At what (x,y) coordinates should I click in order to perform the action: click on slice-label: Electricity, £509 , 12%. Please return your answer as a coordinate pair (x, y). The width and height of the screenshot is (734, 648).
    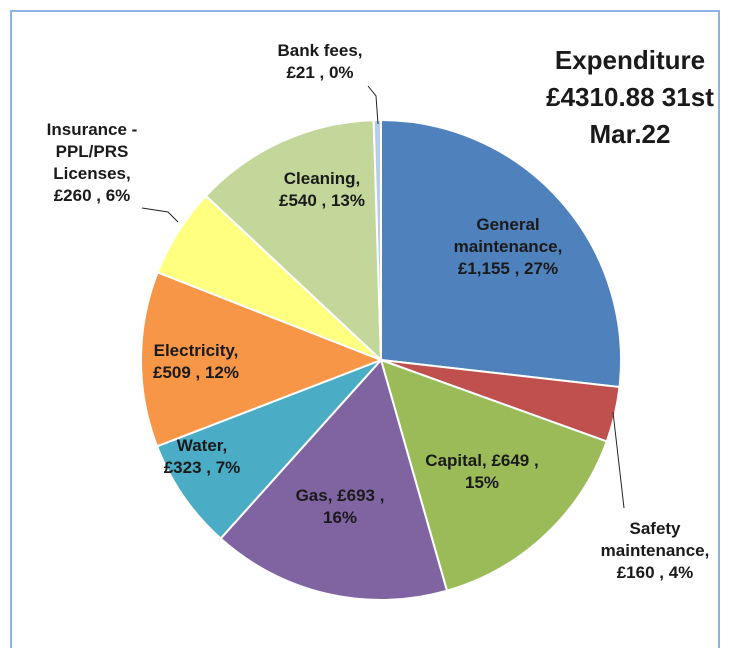
    Looking at the image, I should click on (196, 362).